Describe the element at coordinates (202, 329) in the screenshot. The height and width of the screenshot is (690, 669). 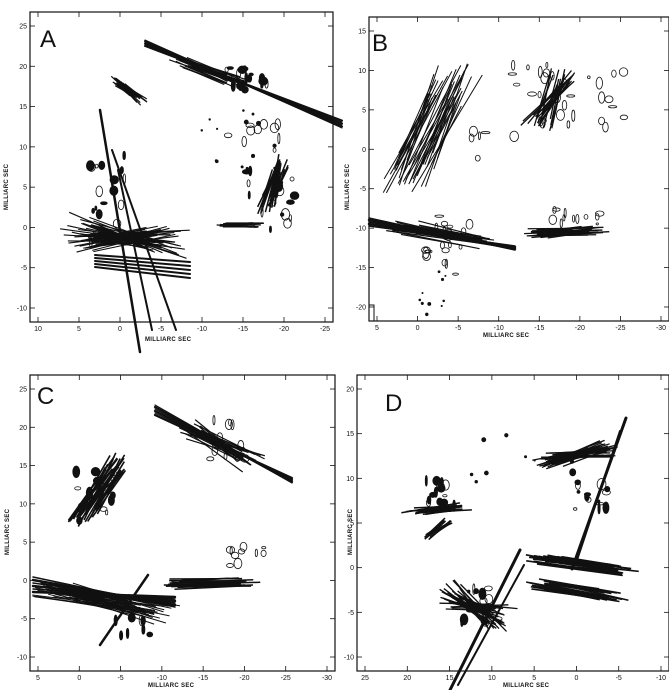
I see `x-tick-label: -10` at that location.